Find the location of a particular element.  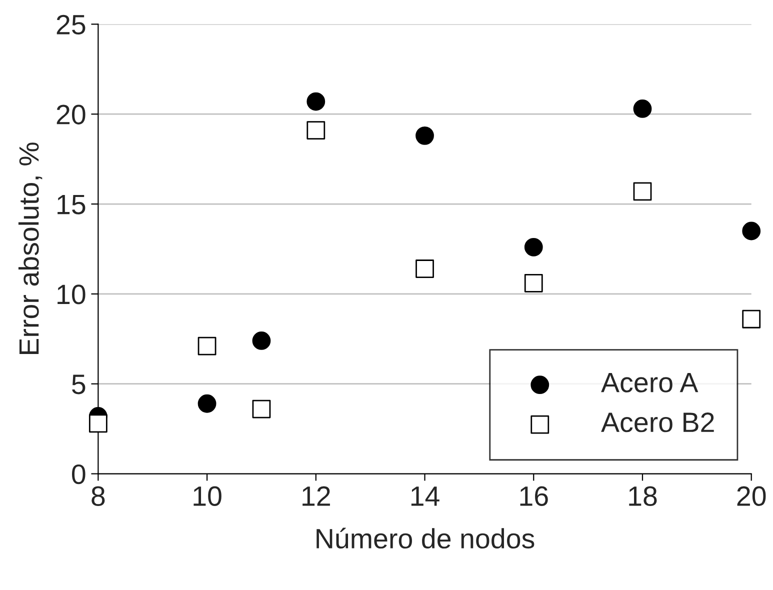

y-tick-label: 5 is located at coordinates (79, 384).